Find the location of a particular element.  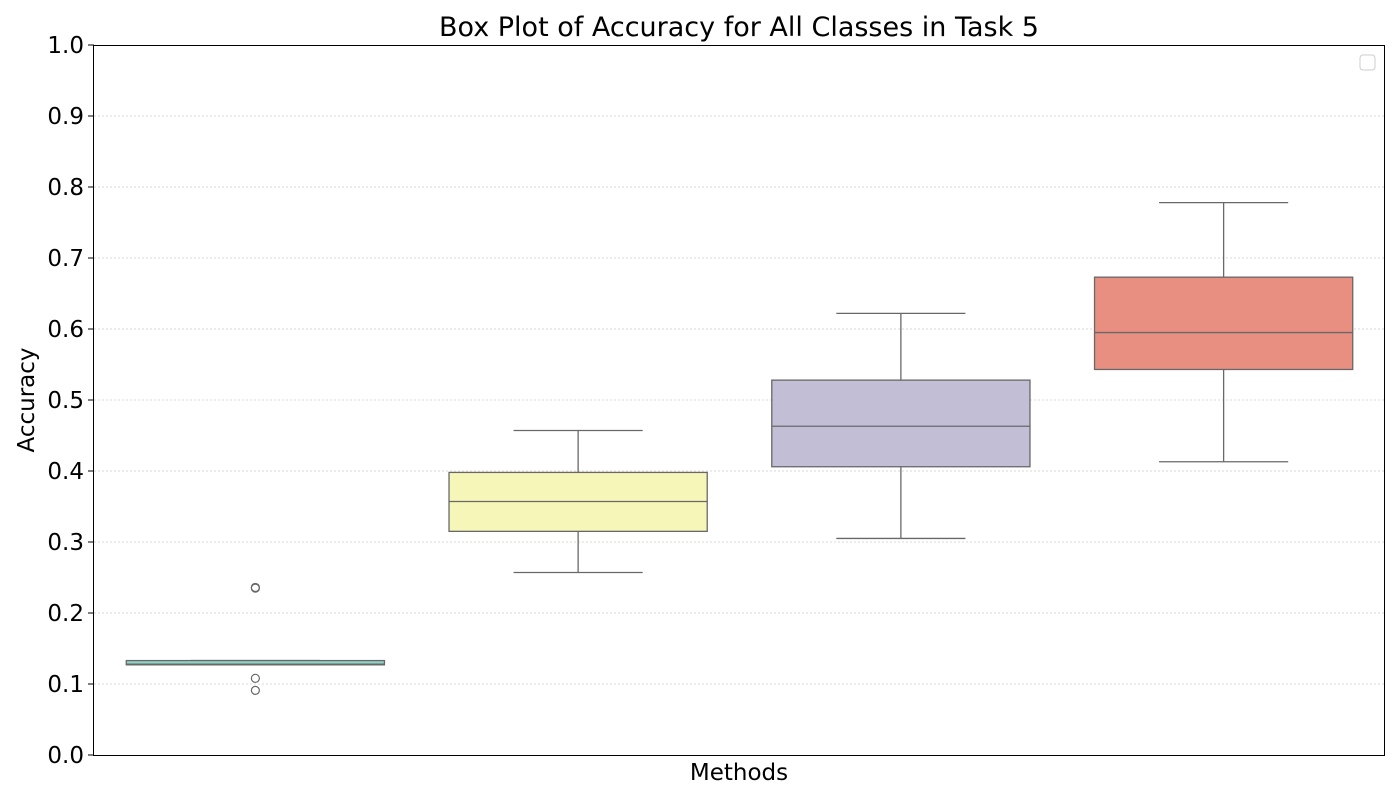

y-tick-label: 0.9 is located at coordinates (65, 117).